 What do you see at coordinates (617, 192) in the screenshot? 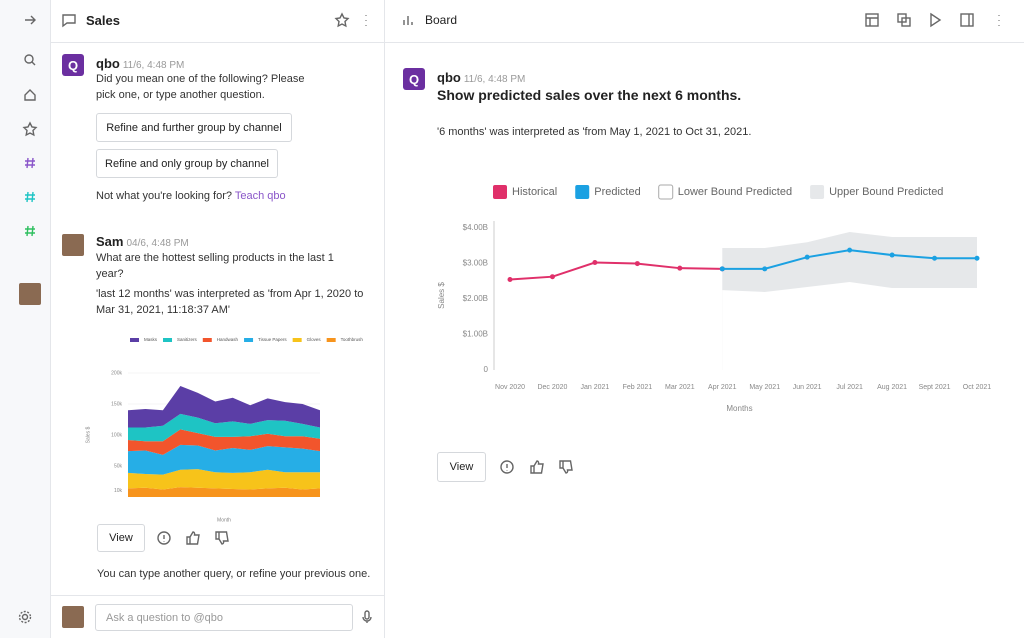
I see `legend-label: Predicted` at bounding box center [617, 192].